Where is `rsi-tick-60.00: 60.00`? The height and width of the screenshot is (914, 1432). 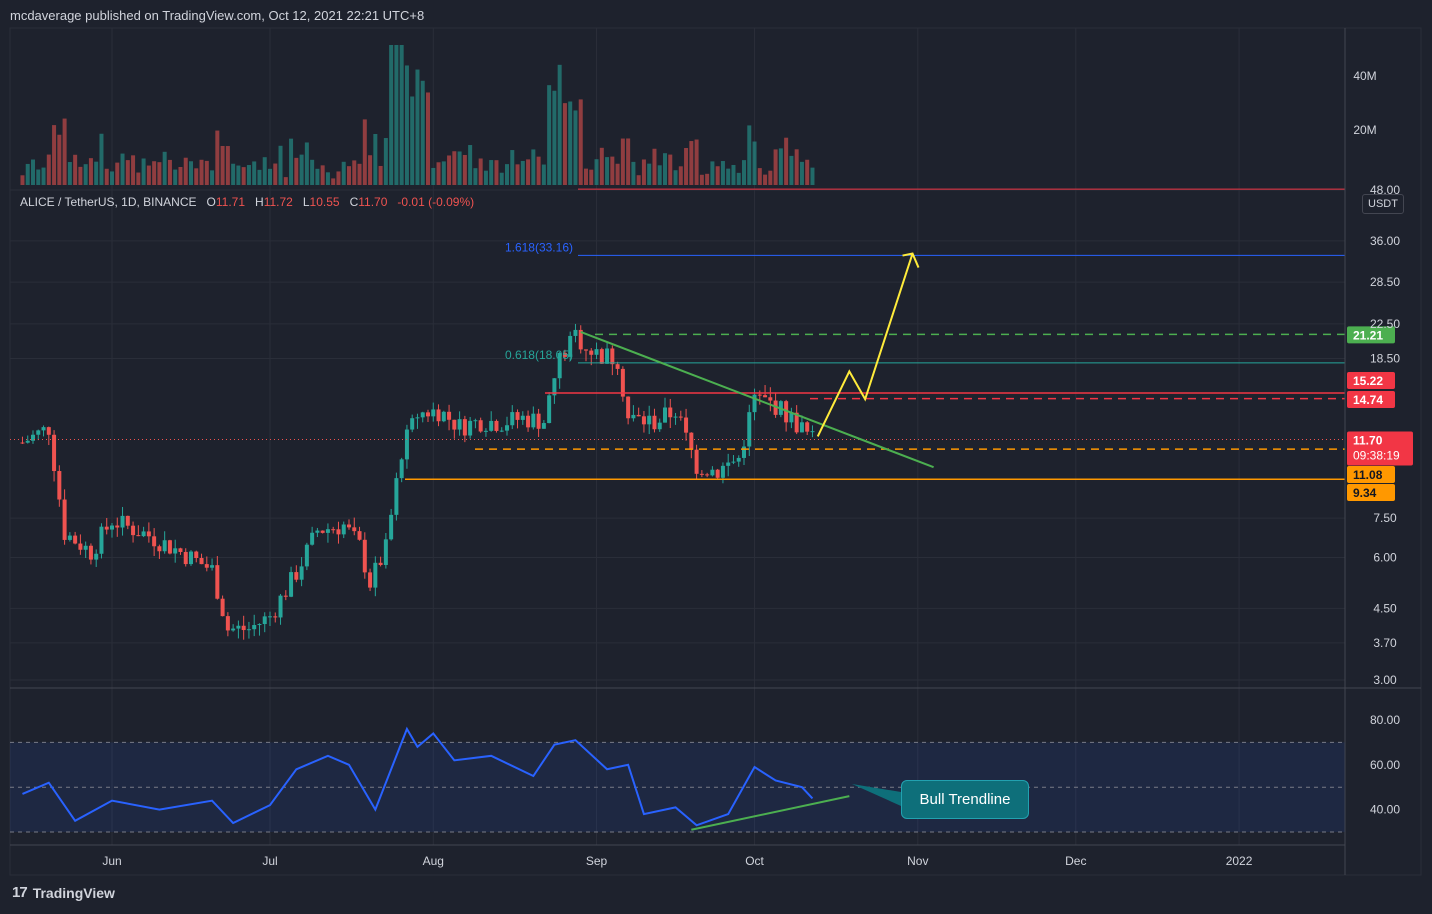
rsi-tick-60.00: 60.00 is located at coordinates (1385, 765).